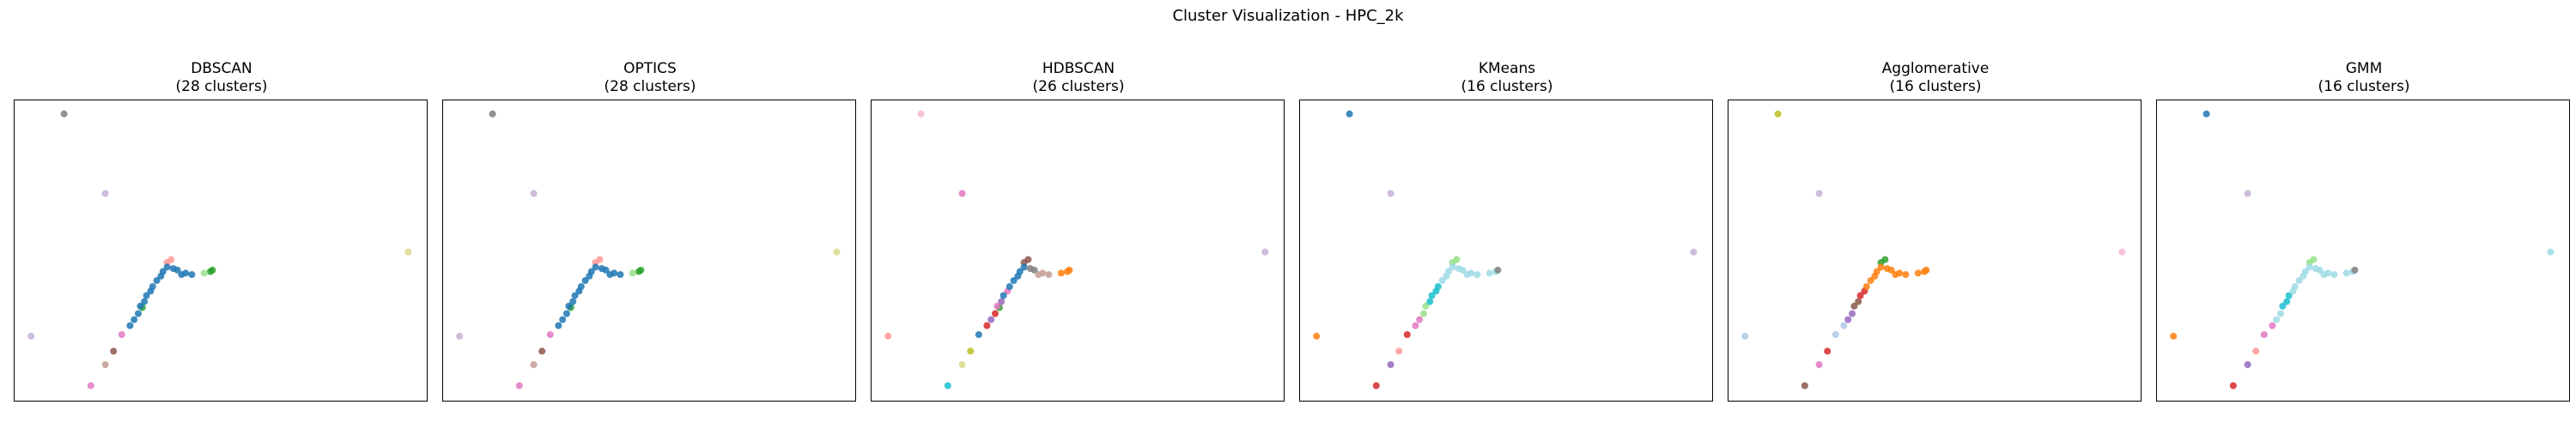  Describe the element at coordinates (1507, 68) in the screenshot. I see `subplot-method-name: KMeans` at that location.